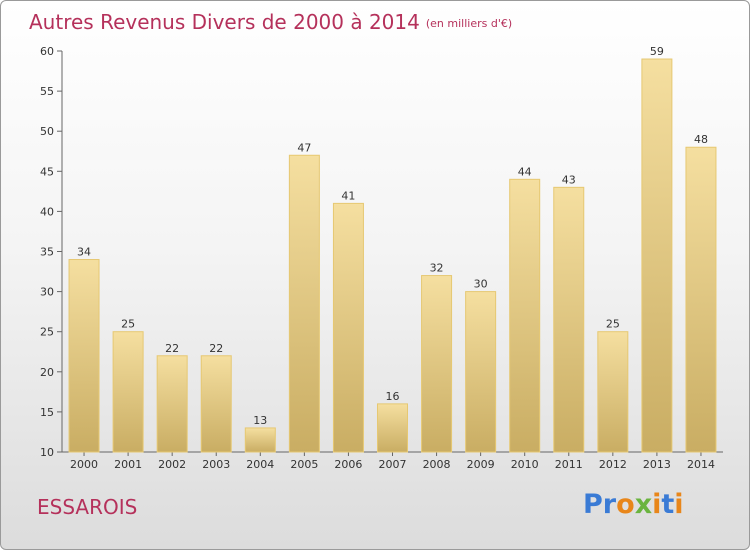 Image resolution: width=750 pixels, height=550 pixels. I want to click on y-tick-label: 40, so click(47, 211).